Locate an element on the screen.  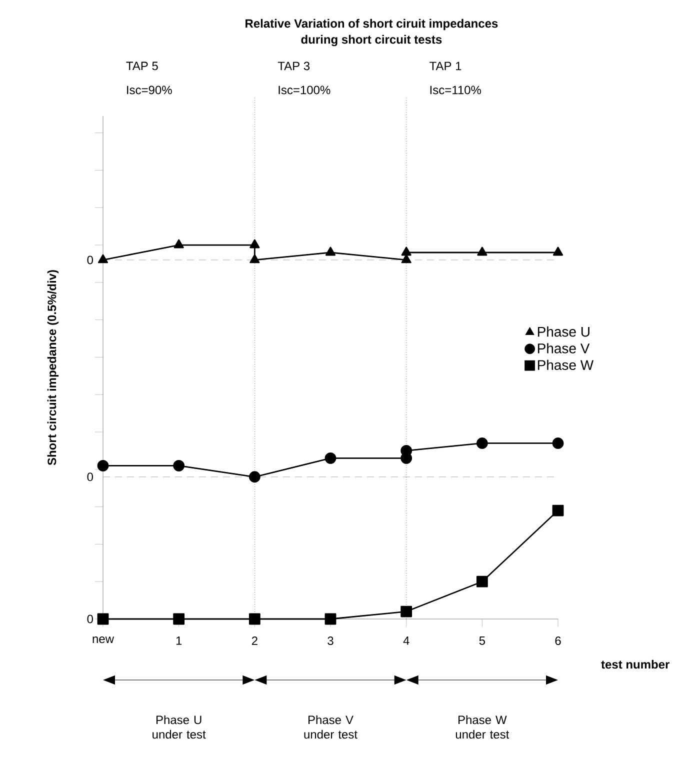
text: Phase U under test is located at coordinates (179, 727).